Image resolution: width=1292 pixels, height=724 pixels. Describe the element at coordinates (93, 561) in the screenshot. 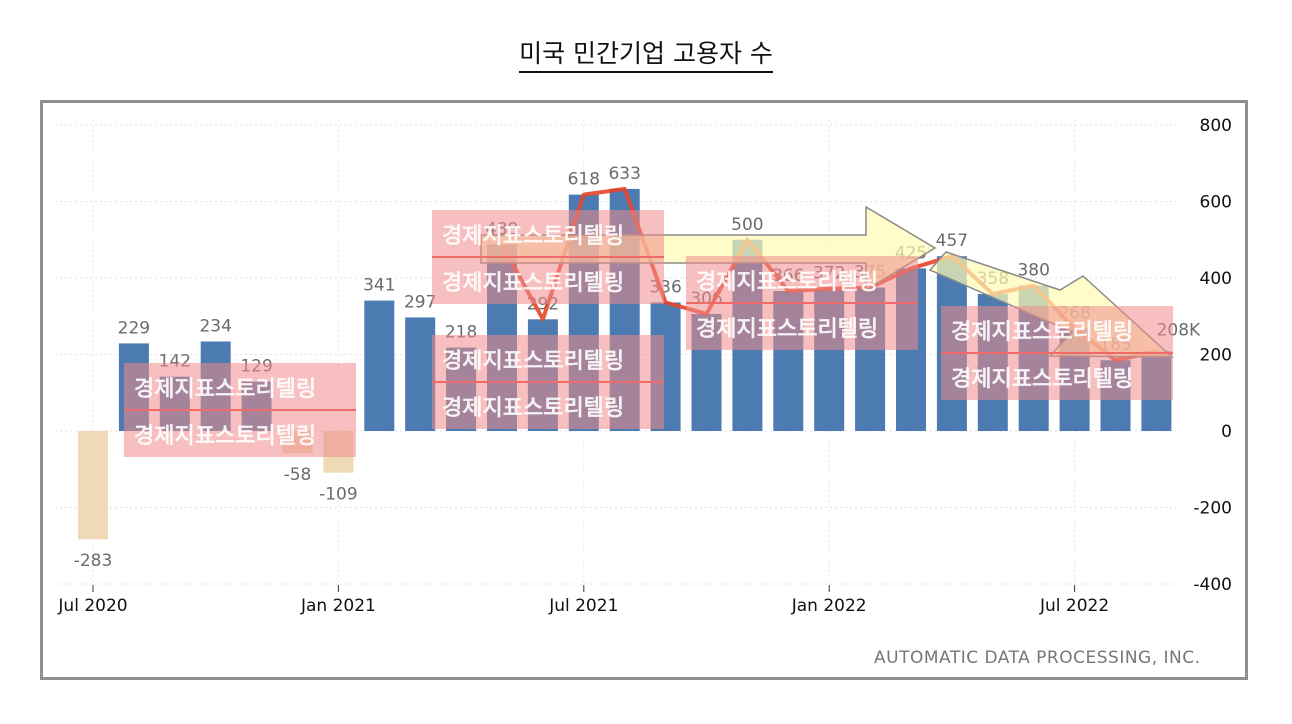

I see `data-label: -283` at that location.